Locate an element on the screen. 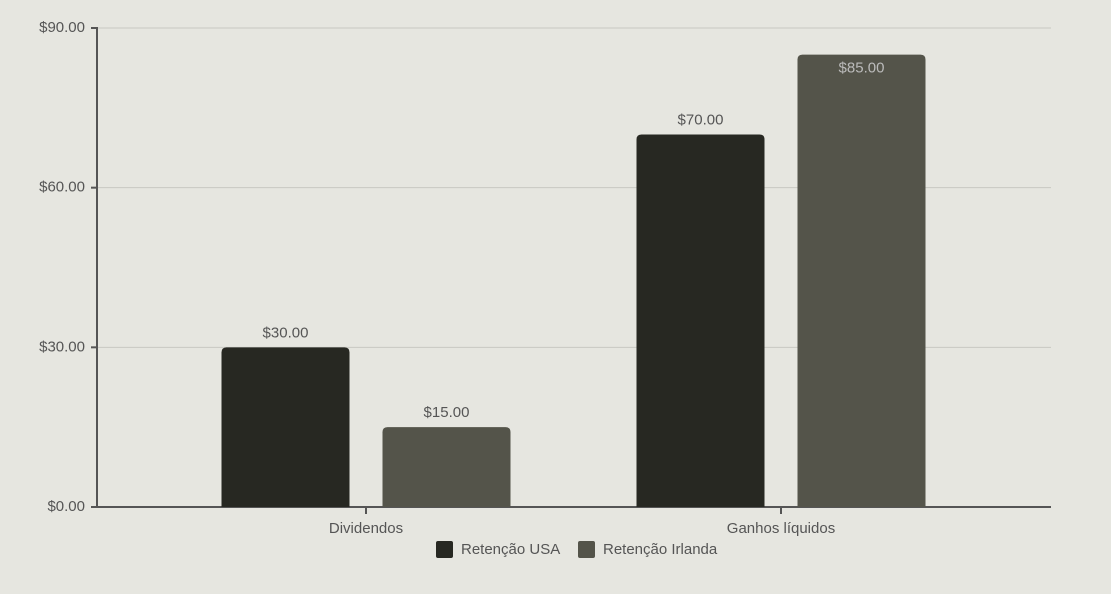 Image resolution: width=1111 pixels, height=594 pixels. y-tick-label: $0.00 is located at coordinates (66, 506).